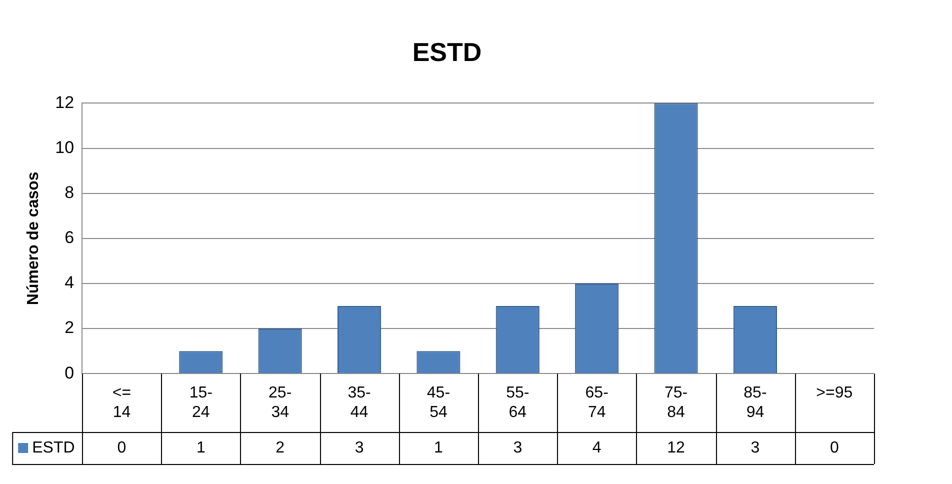  What do you see at coordinates (447, 51) in the screenshot?
I see `chart-title: ESTD` at bounding box center [447, 51].